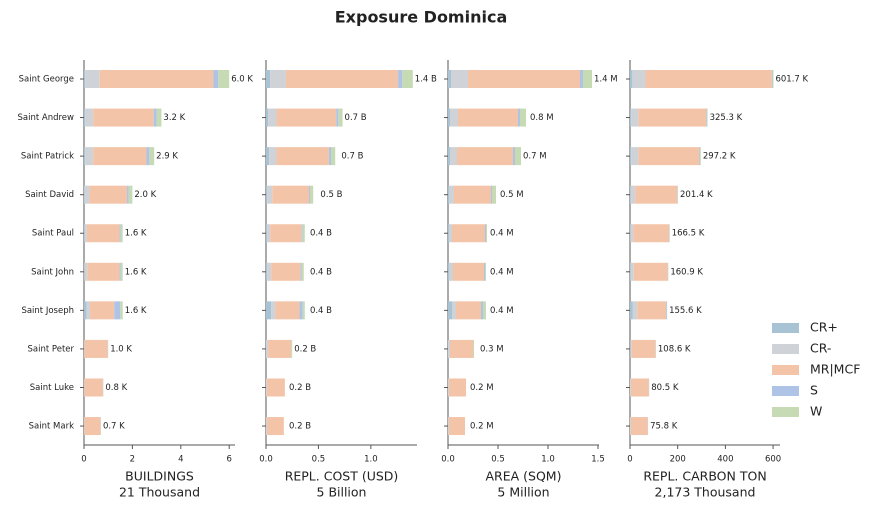 The height and width of the screenshot is (510, 882). Describe the element at coordinates (524, 476) in the screenshot. I see `x-axis-label: AREA (SQM)` at that location.